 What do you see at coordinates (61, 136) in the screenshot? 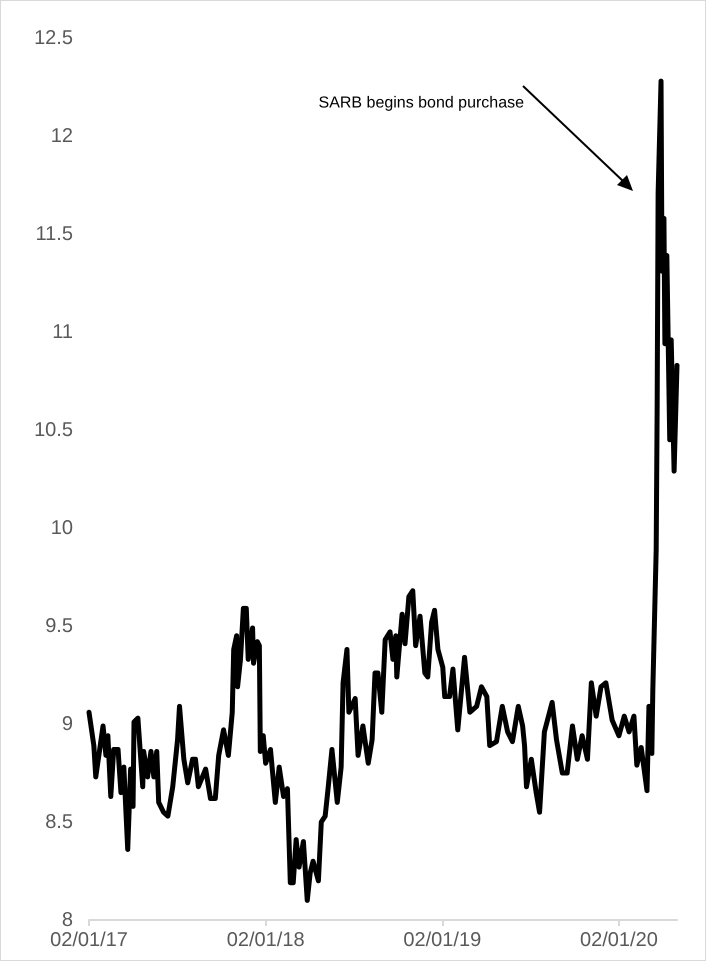
I see `y-tick-label: 12` at bounding box center [61, 136].